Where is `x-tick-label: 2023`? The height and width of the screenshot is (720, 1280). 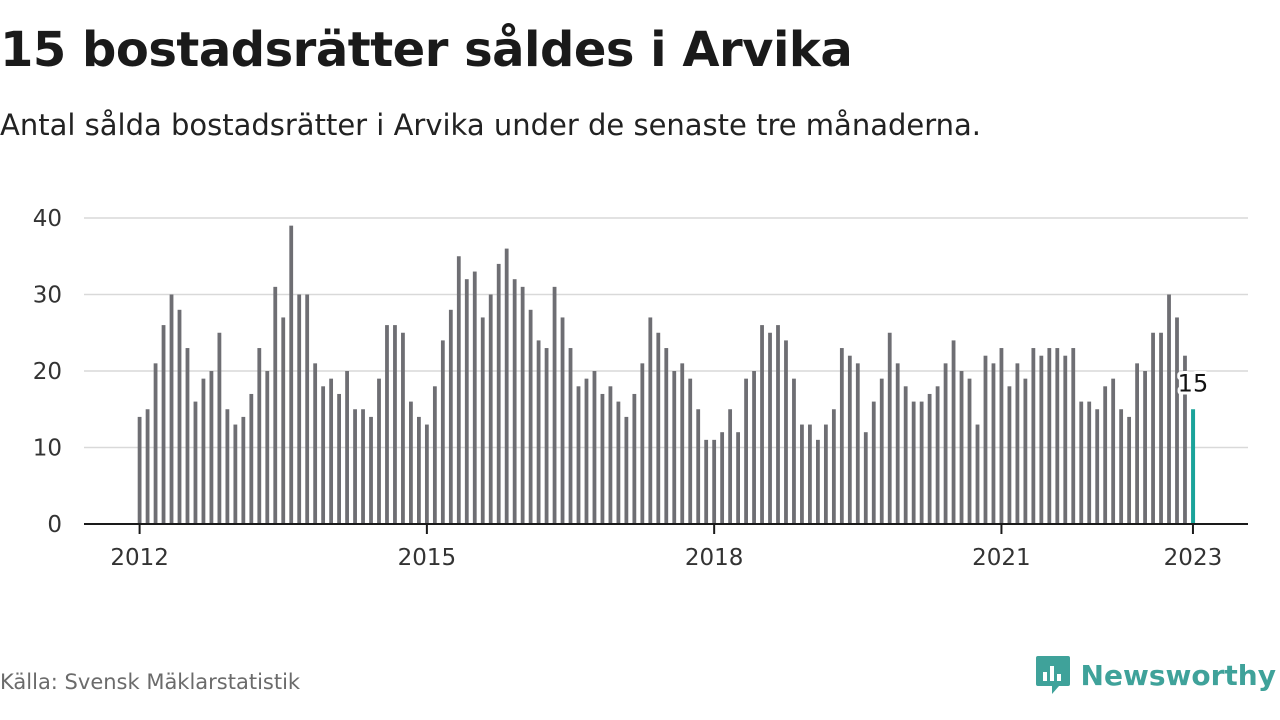 x-tick-label: 2023 is located at coordinates (1193, 558).